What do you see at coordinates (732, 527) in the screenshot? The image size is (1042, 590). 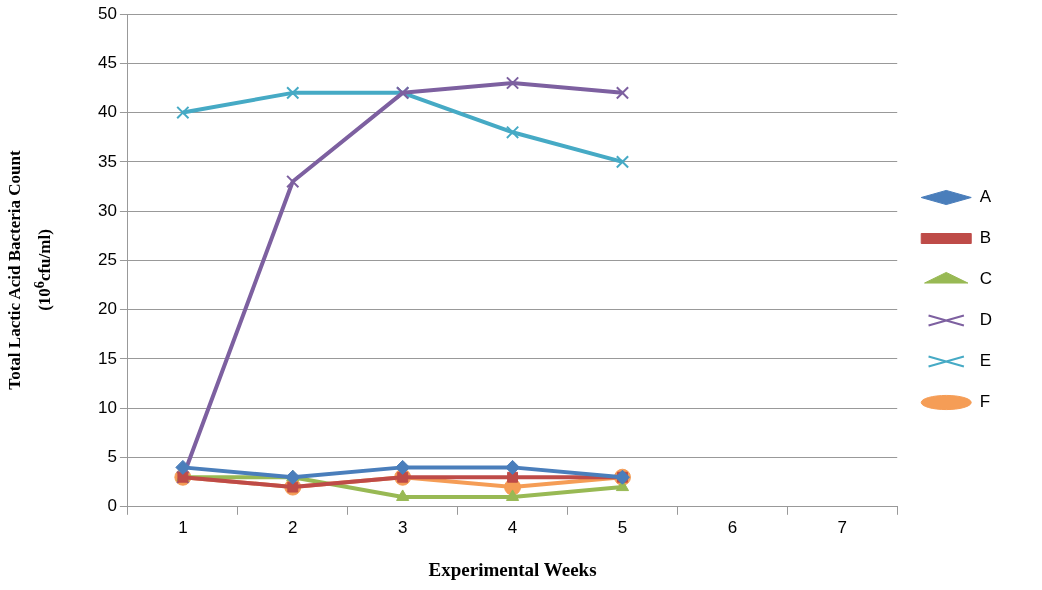 I see `x-tick-label: 6` at bounding box center [732, 527].